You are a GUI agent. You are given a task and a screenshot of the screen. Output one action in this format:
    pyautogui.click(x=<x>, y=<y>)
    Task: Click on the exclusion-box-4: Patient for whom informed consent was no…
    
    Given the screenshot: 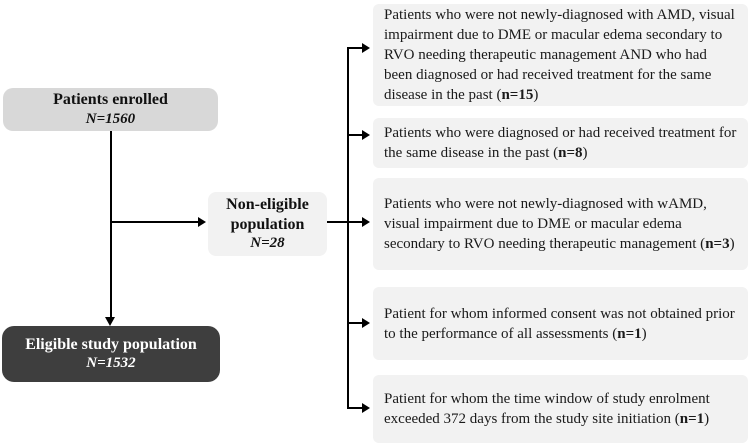 What is the action you would take?
    pyautogui.click(x=560, y=323)
    